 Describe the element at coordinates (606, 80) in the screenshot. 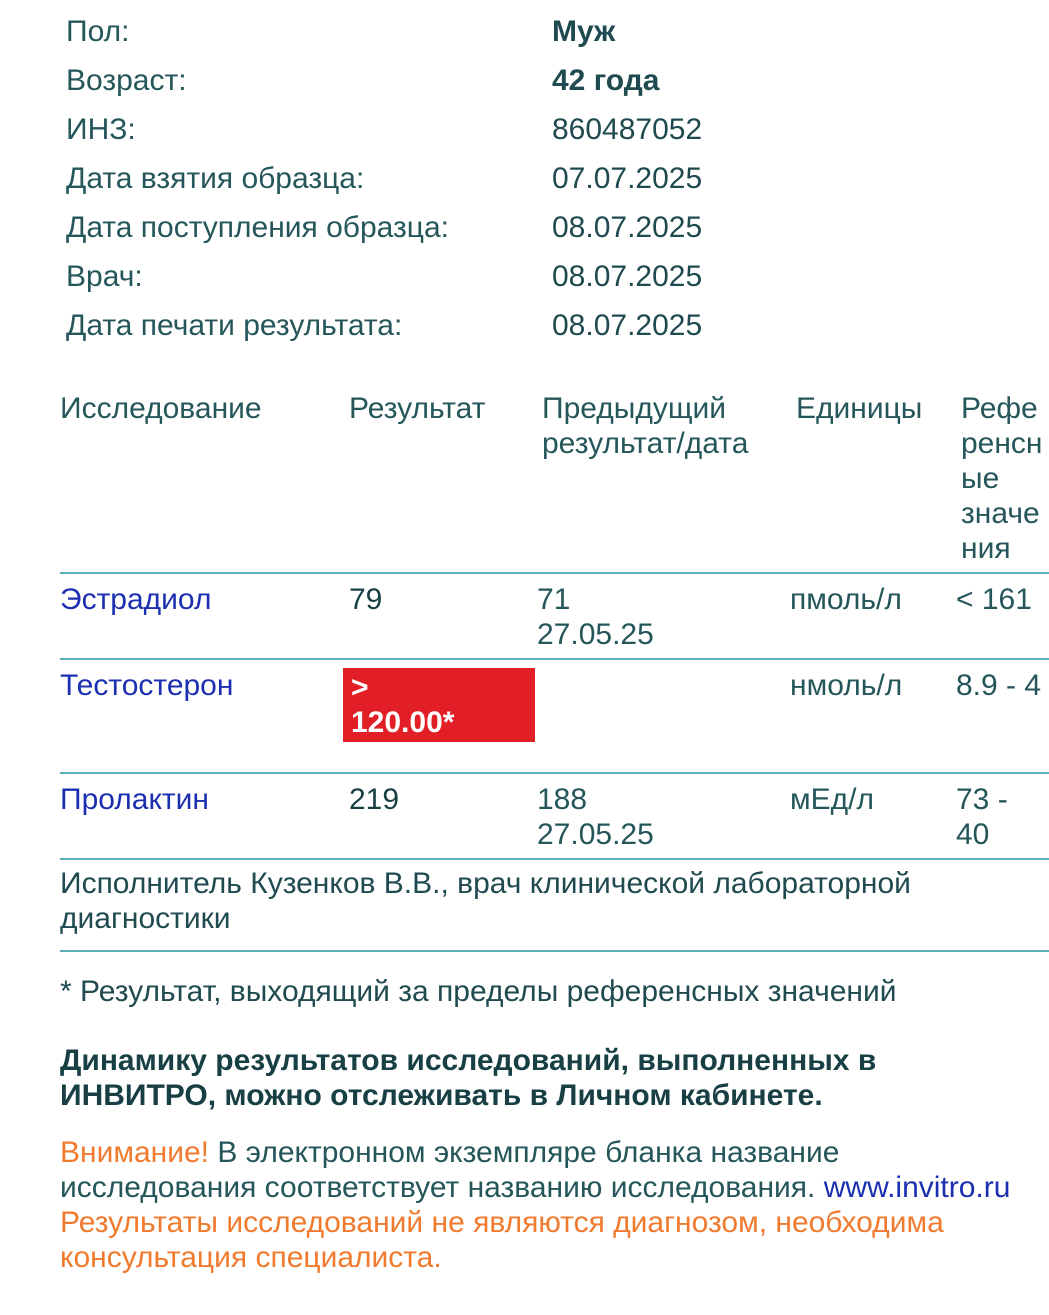

I see `age-value: 42 года` at that location.